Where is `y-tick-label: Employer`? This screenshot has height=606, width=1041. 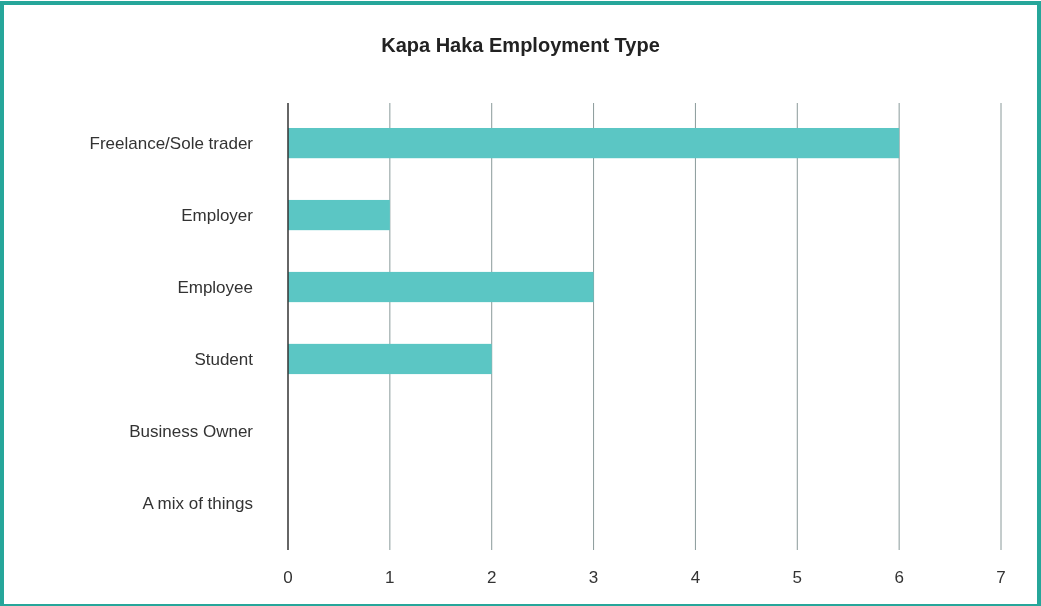
y-tick-label: Employer is located at coordinates (217, 216).